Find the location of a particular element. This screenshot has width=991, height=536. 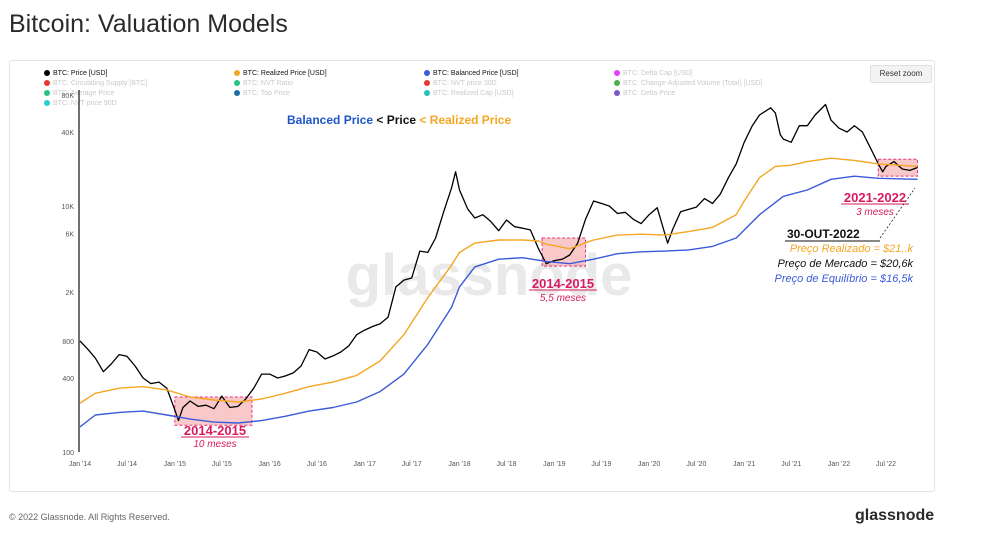

y-tick-label: 800 is located at coordinates (68, 342).